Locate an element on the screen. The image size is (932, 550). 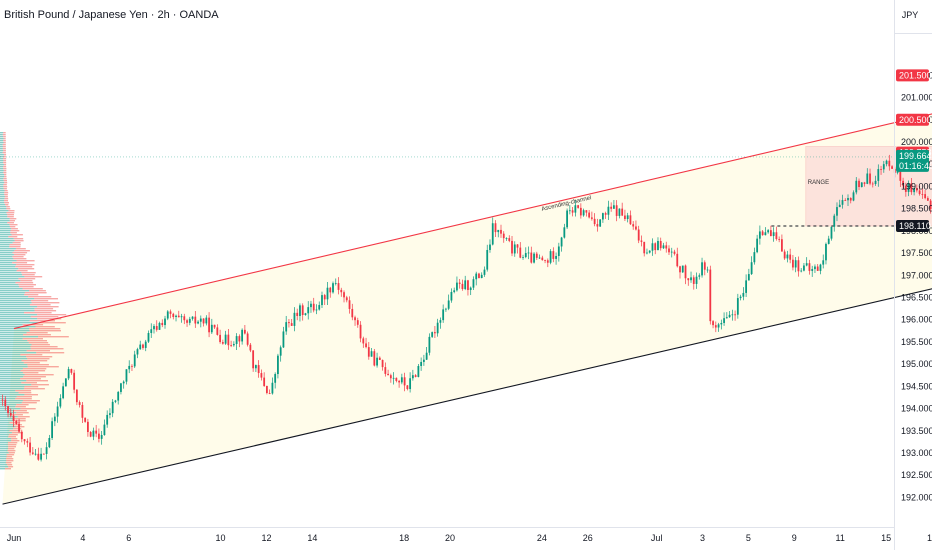
y-tick-label: 192.500 is located at coordinates (916, 475).